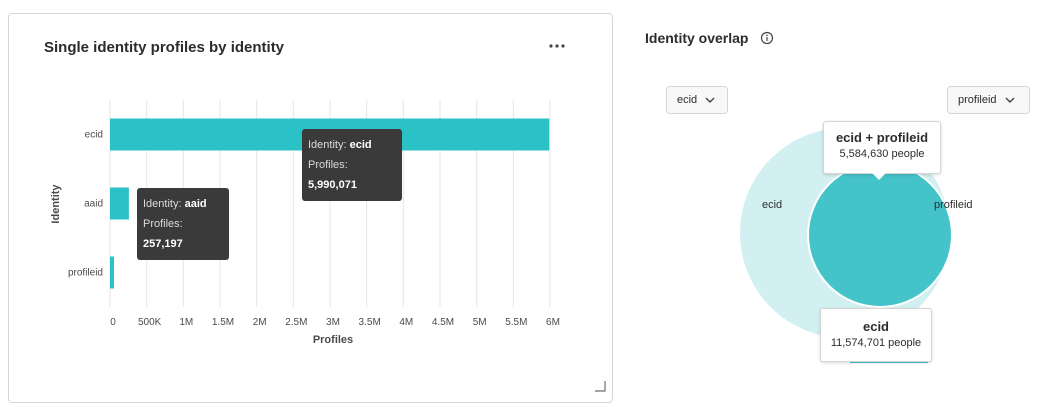 Image resolution: width=1041 pixels, height=407 pixels. I want to click on ecid-callout-subtitle: 11,574,701 people, so click(876, 343).